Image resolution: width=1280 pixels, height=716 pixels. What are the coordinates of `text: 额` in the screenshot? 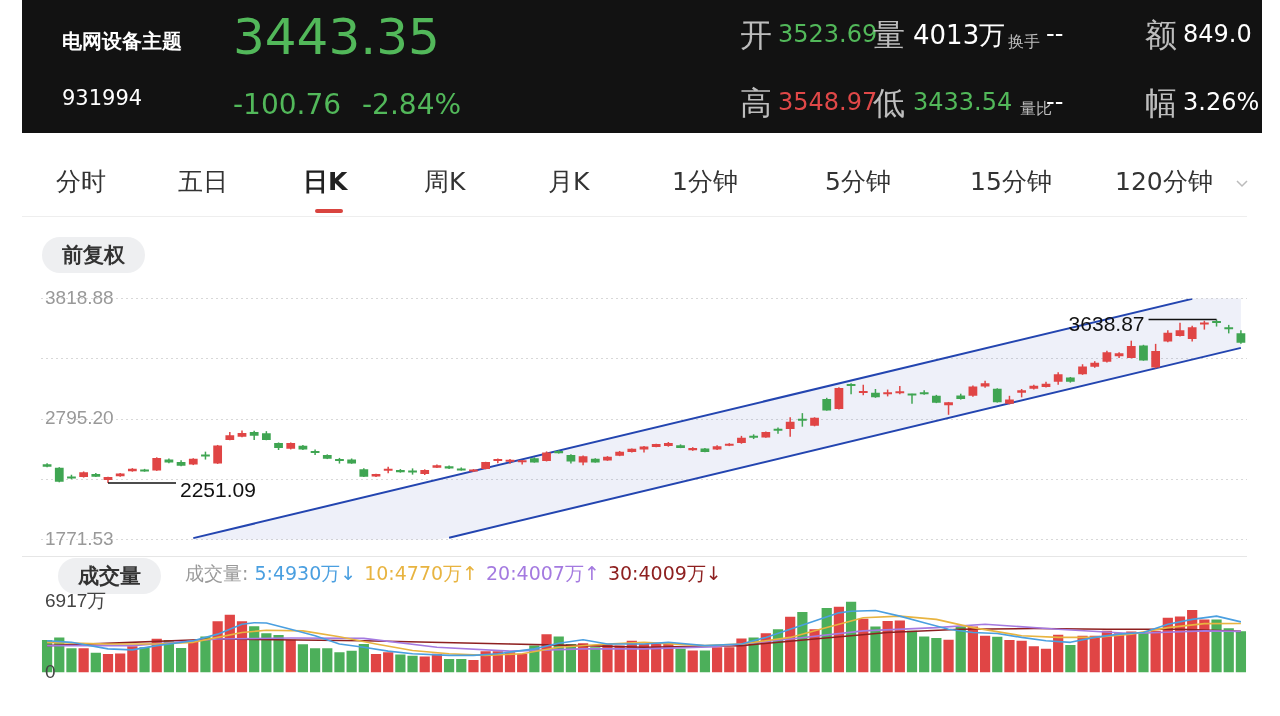 It's located at (1161, 35).